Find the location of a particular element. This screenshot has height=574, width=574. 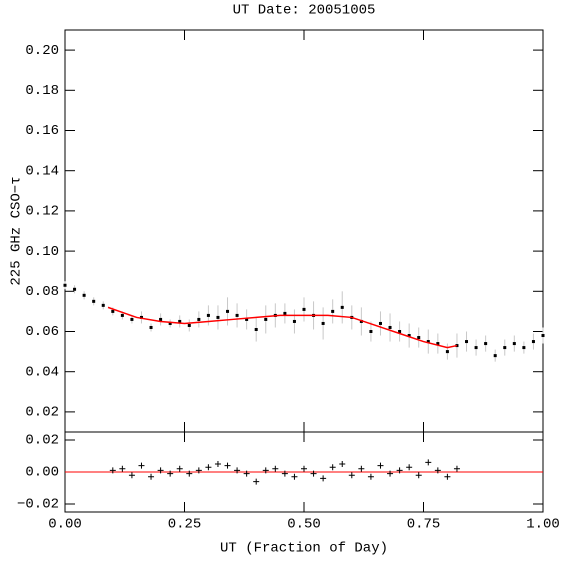

y-axis-label: 225 GHz CSO−τ is located at coordinates (17, 230).